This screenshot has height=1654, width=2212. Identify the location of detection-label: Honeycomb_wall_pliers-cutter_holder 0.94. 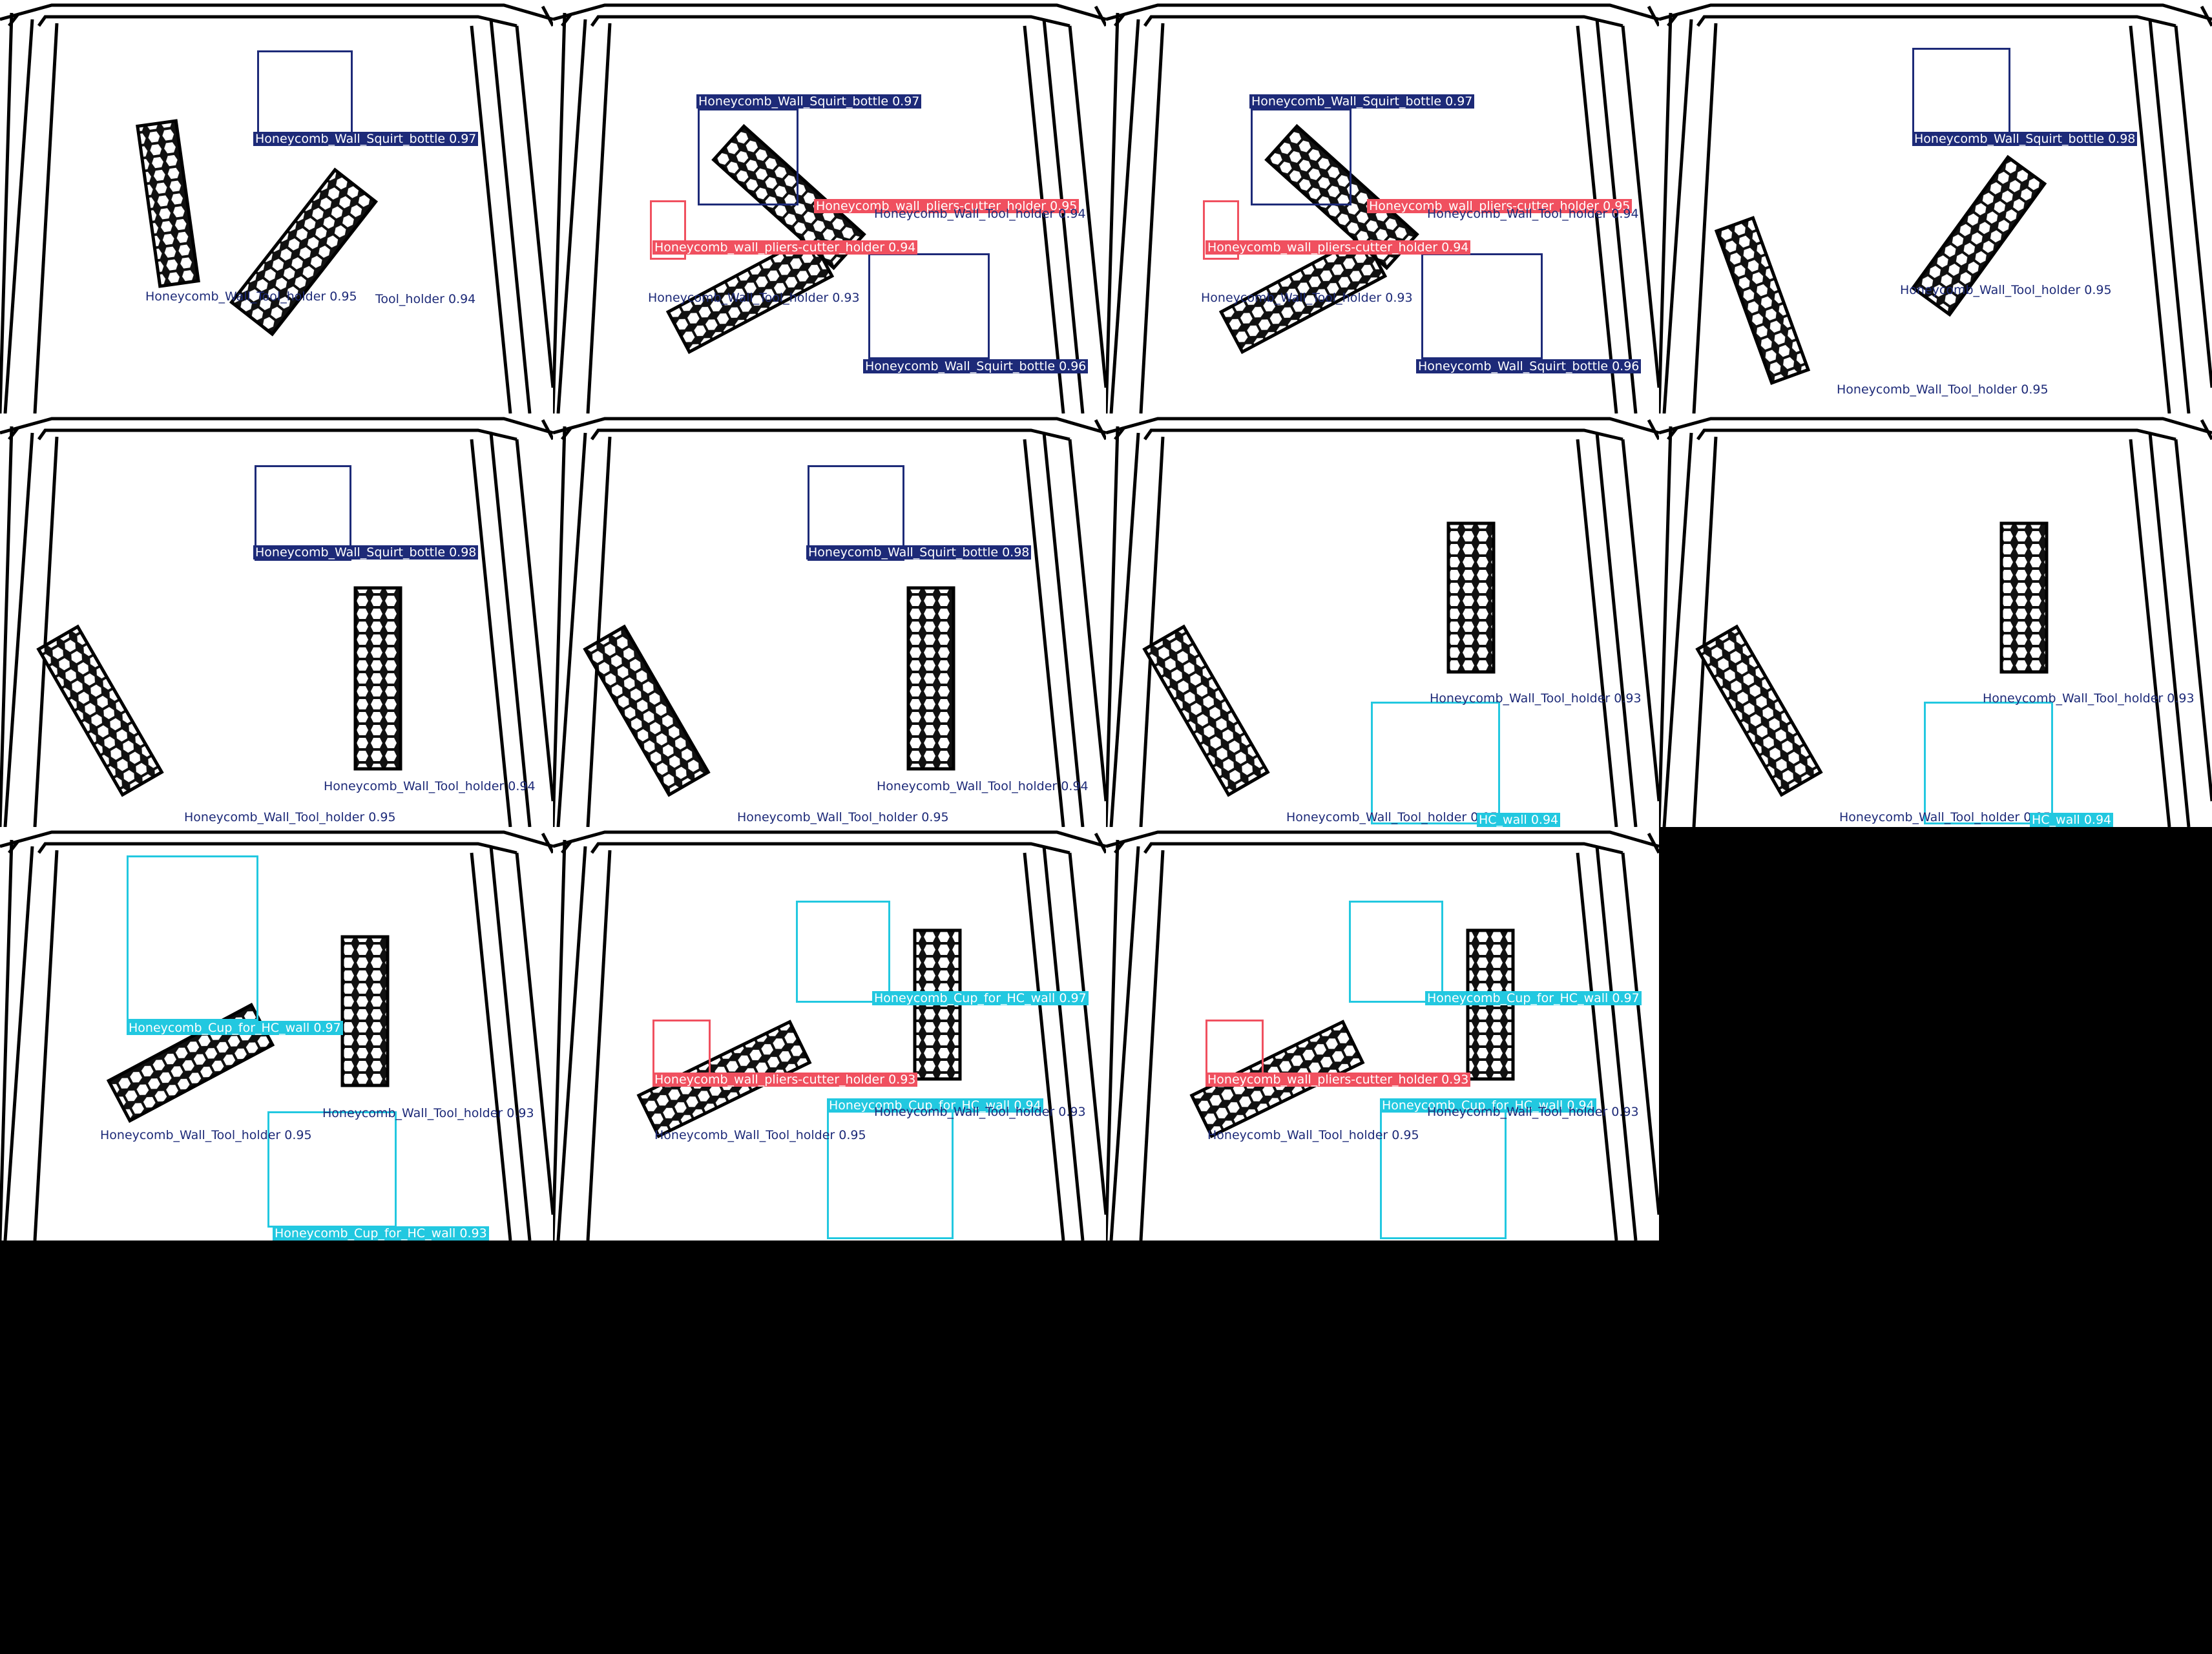
(1338, 247).